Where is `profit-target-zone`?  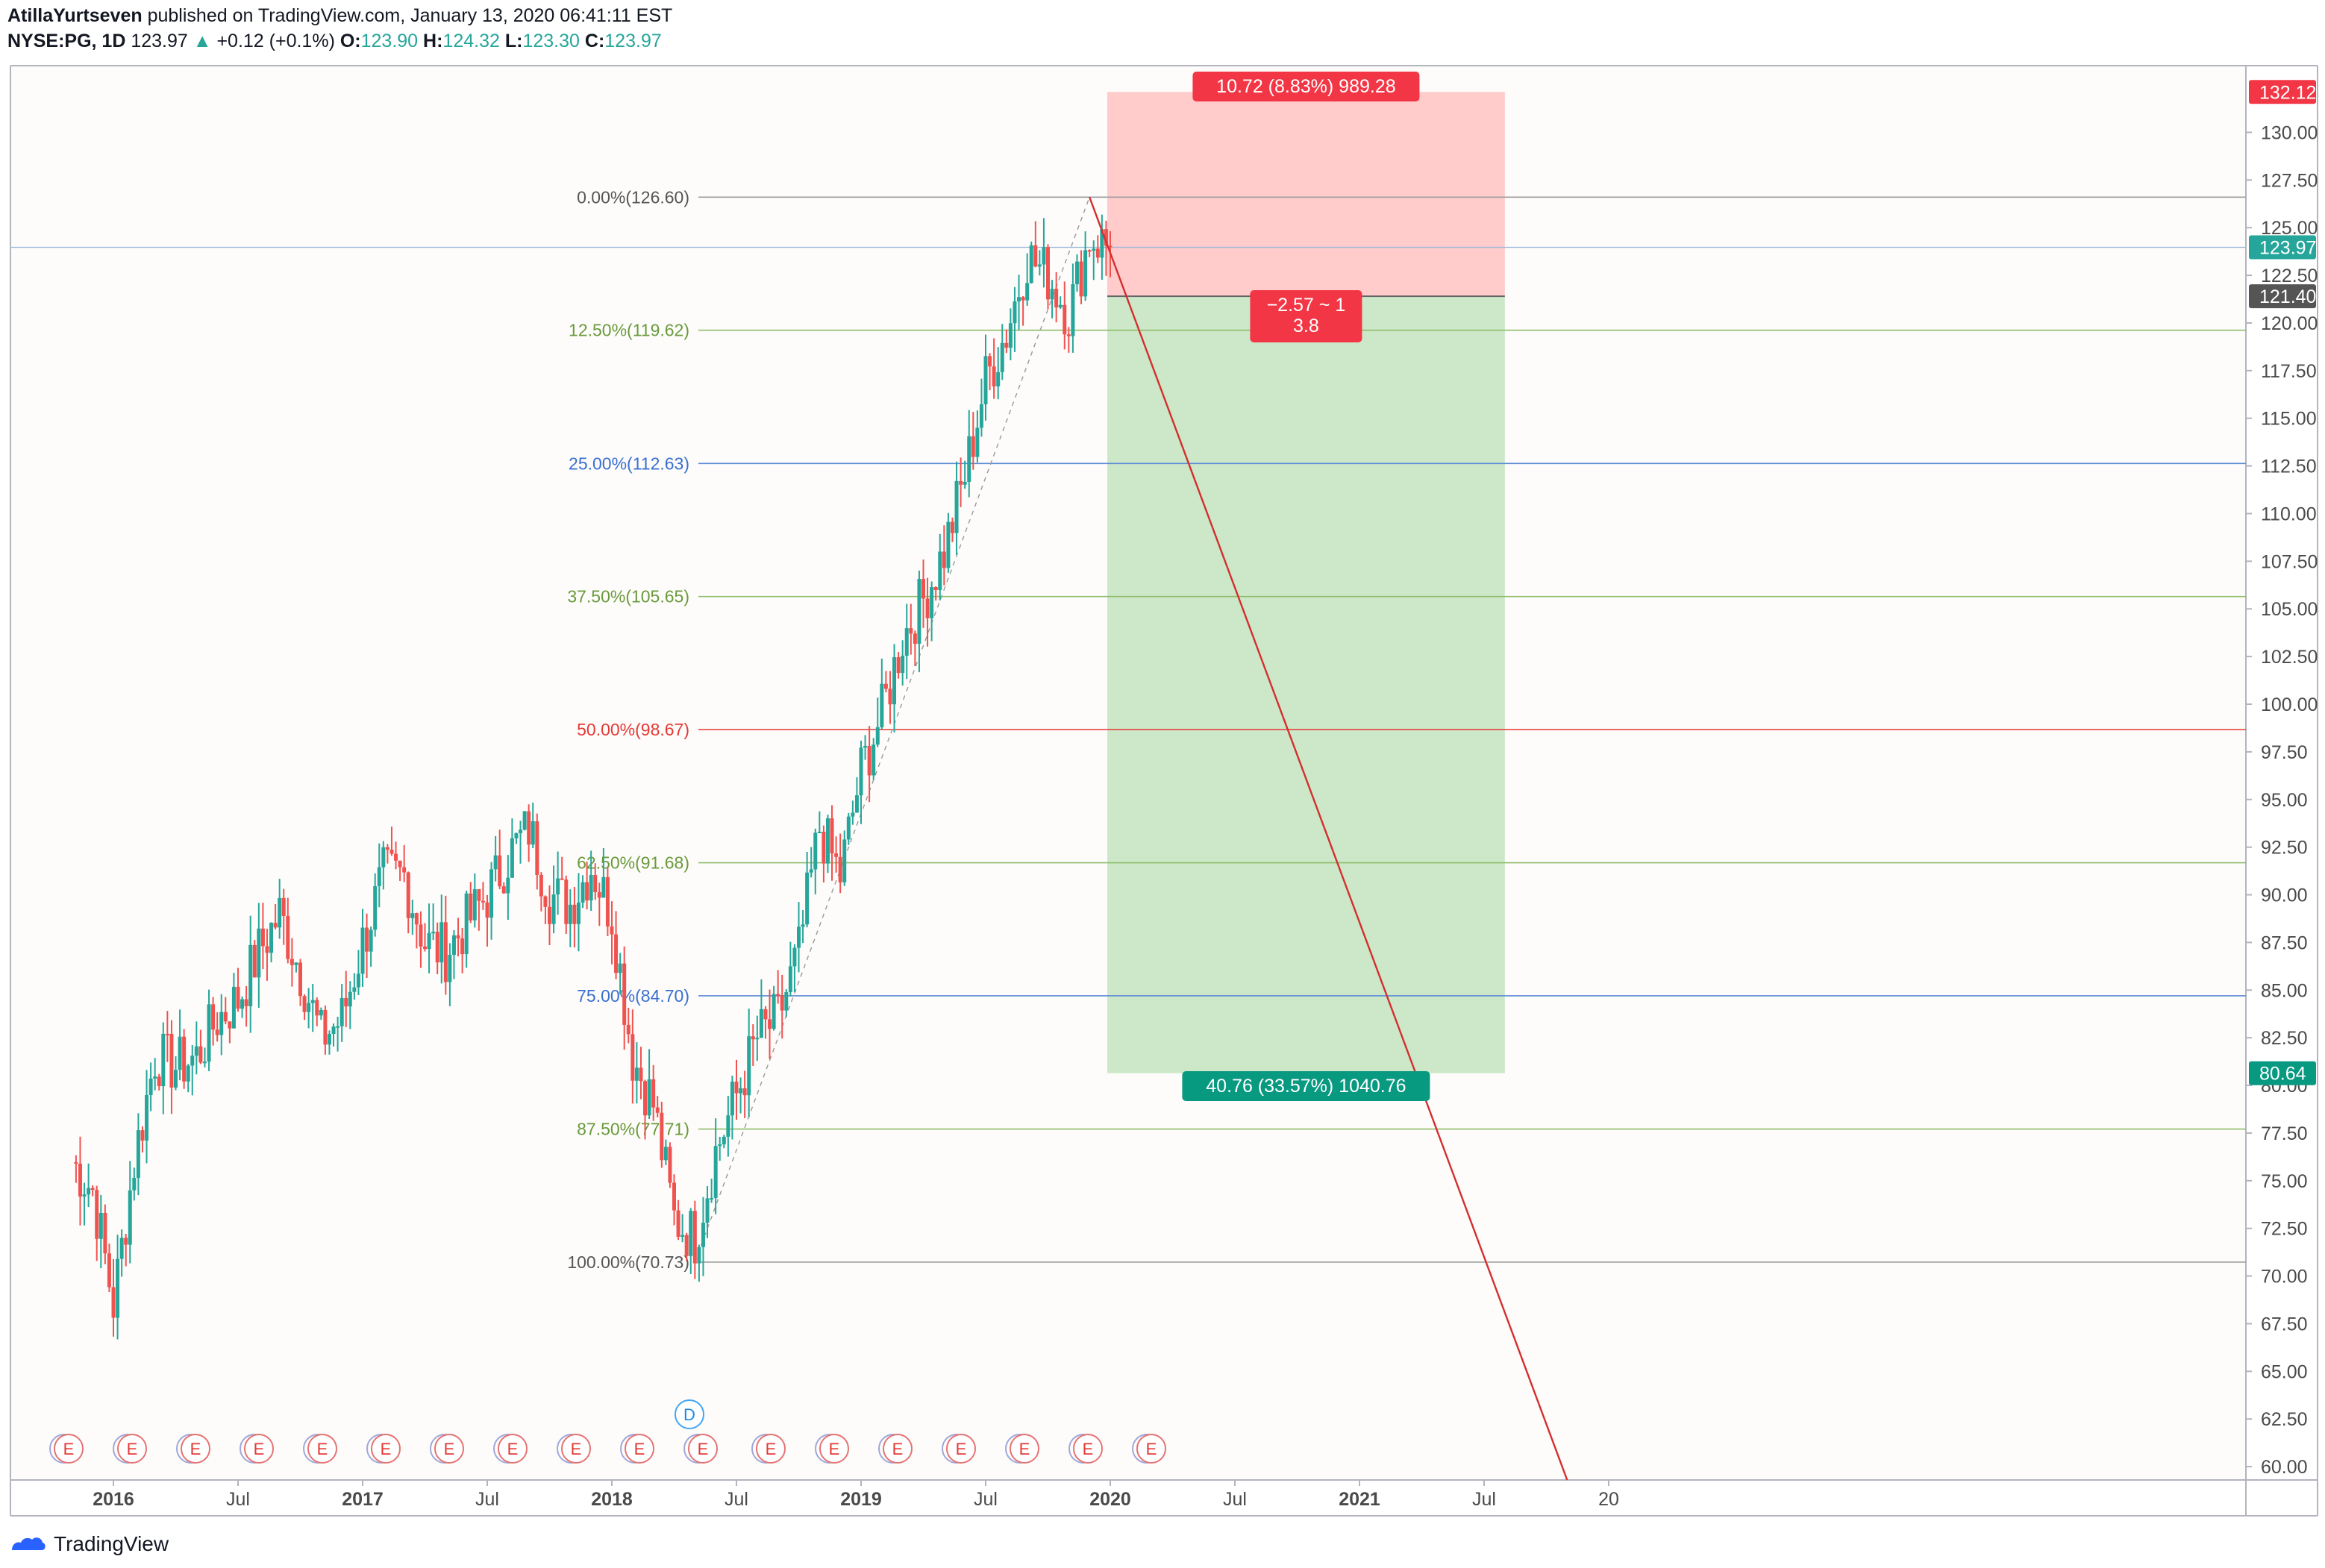 profit-target-zone is located at coordinates (1306, 684).